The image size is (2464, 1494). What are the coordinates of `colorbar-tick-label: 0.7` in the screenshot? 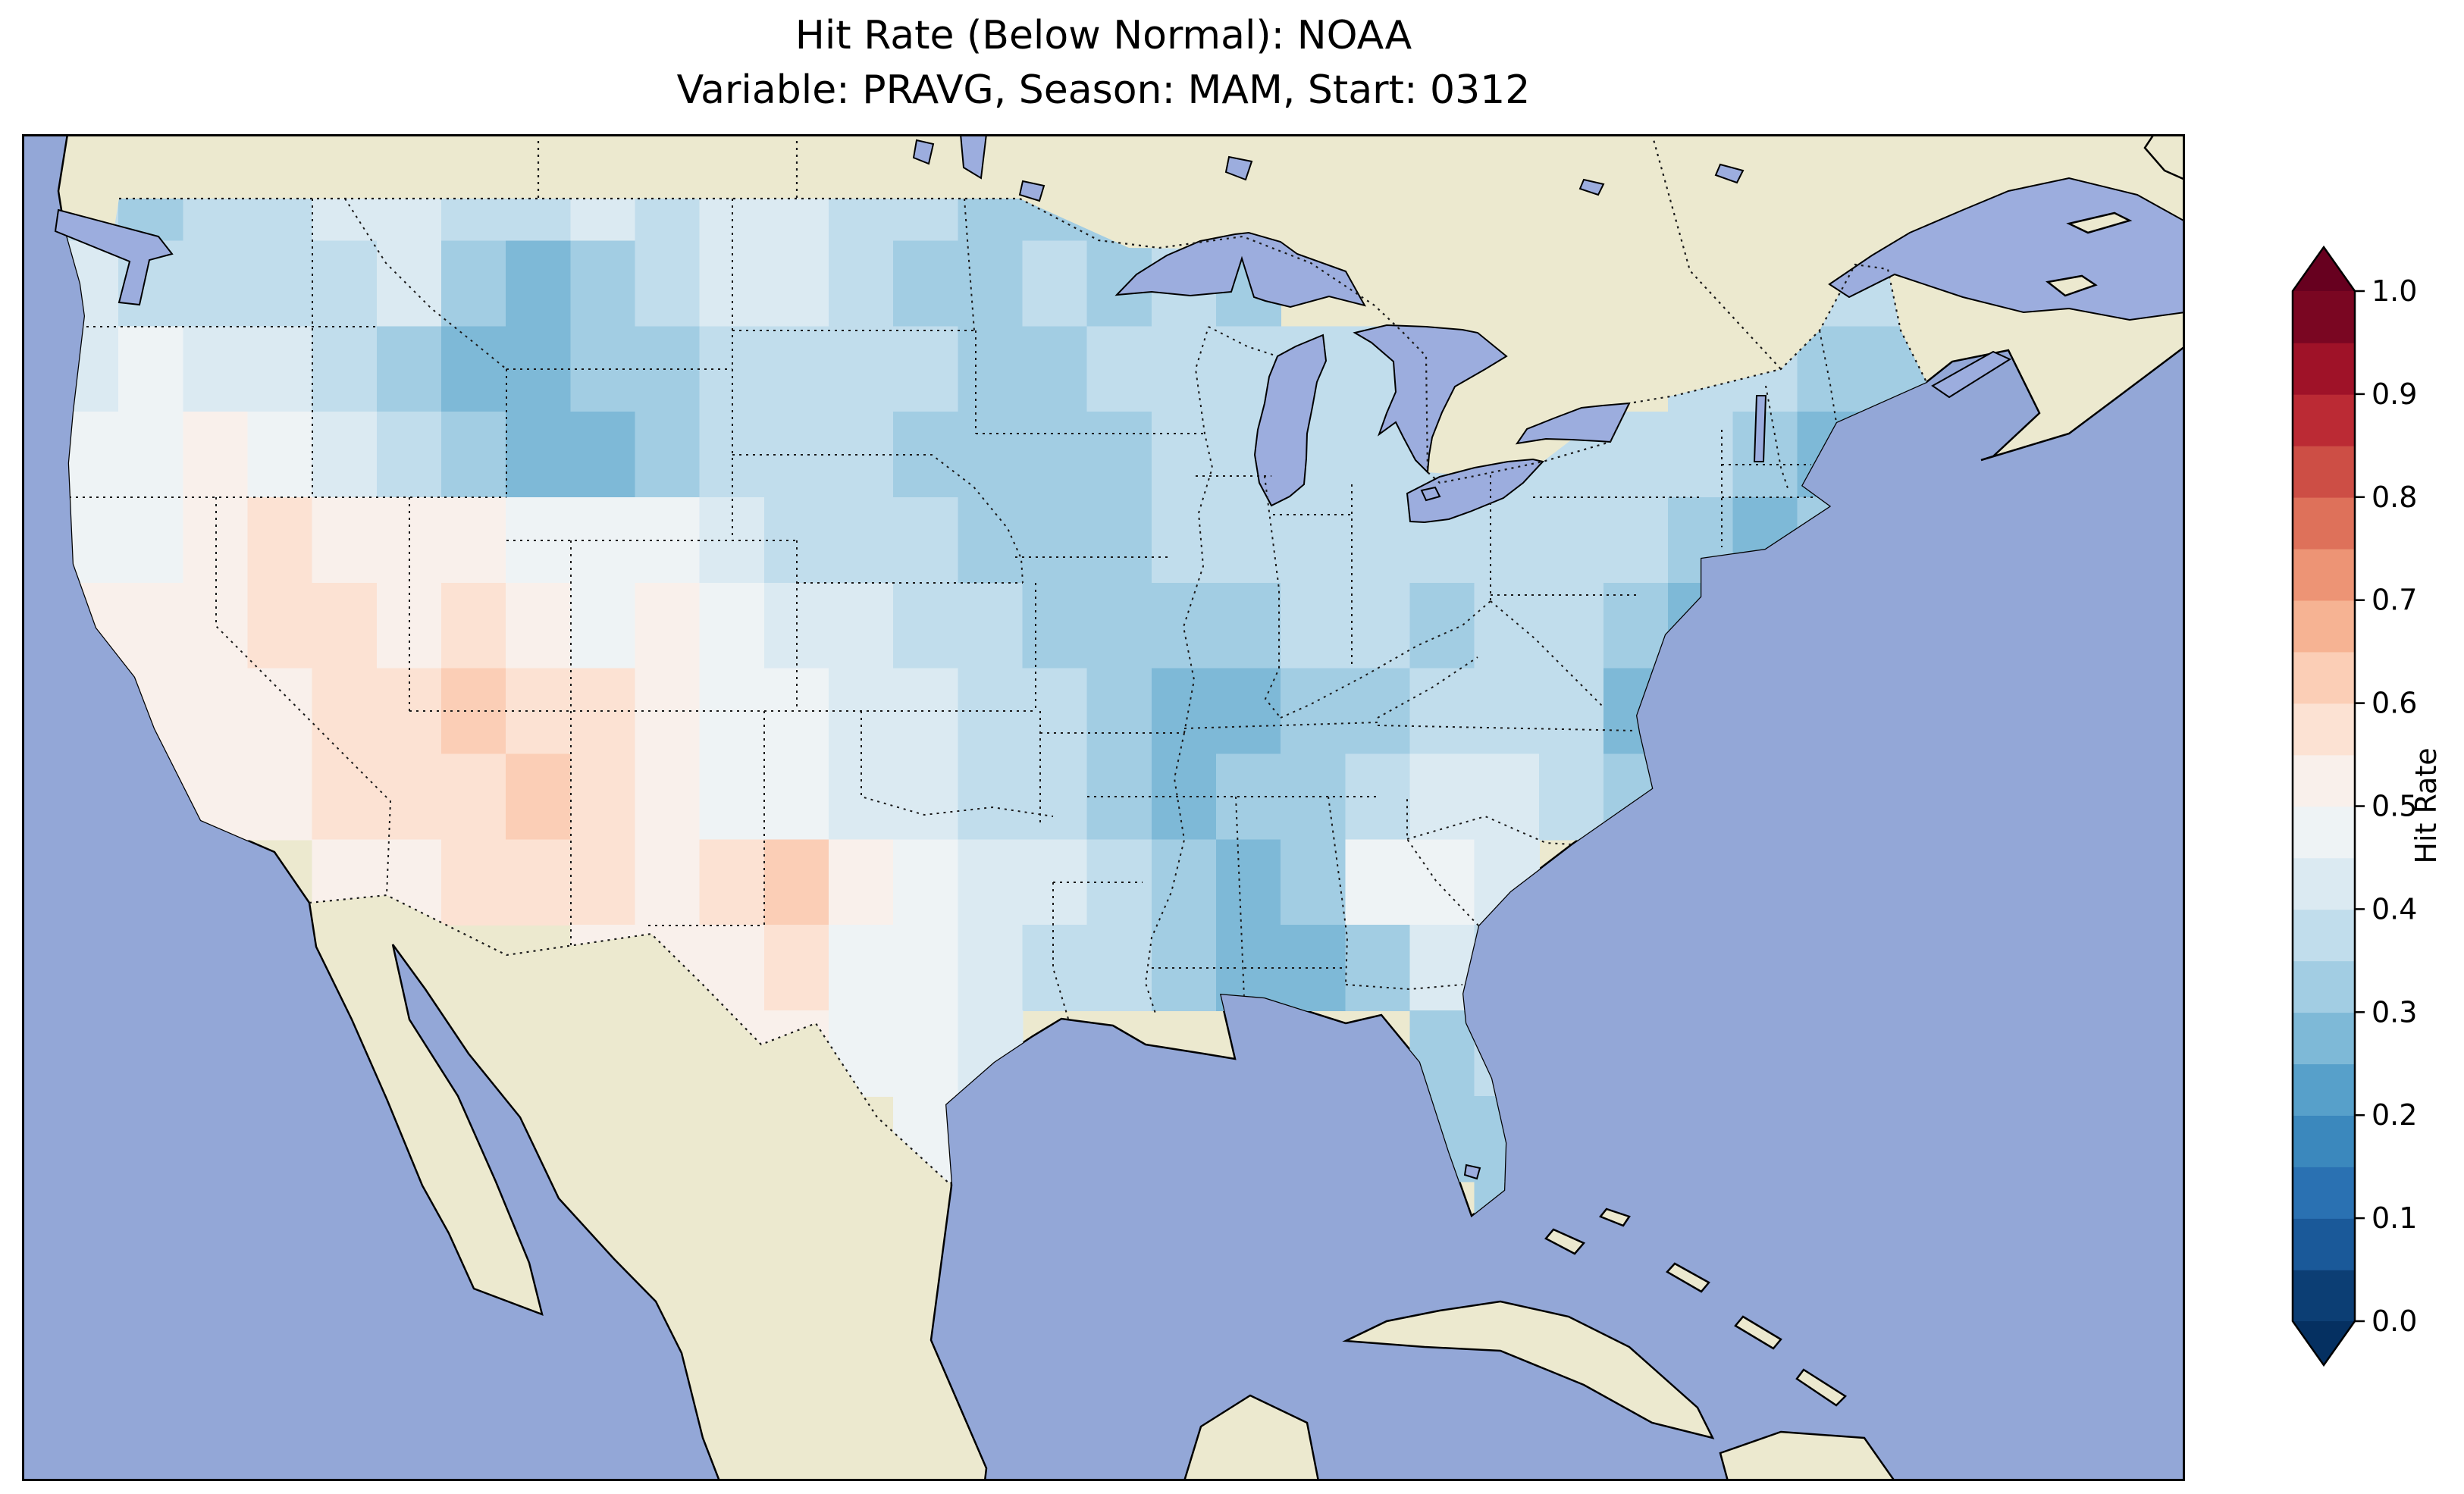 It's located at (2394, 600).